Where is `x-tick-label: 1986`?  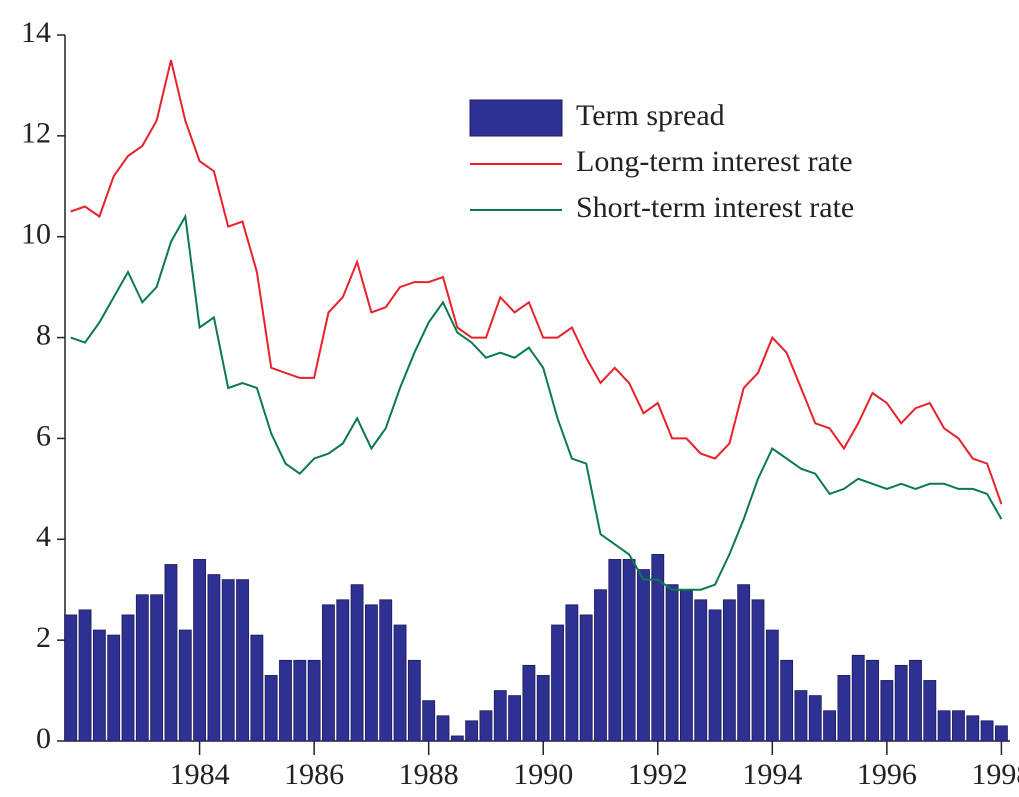
x-tick-label: 1986 is located at coordinates (314, 774).